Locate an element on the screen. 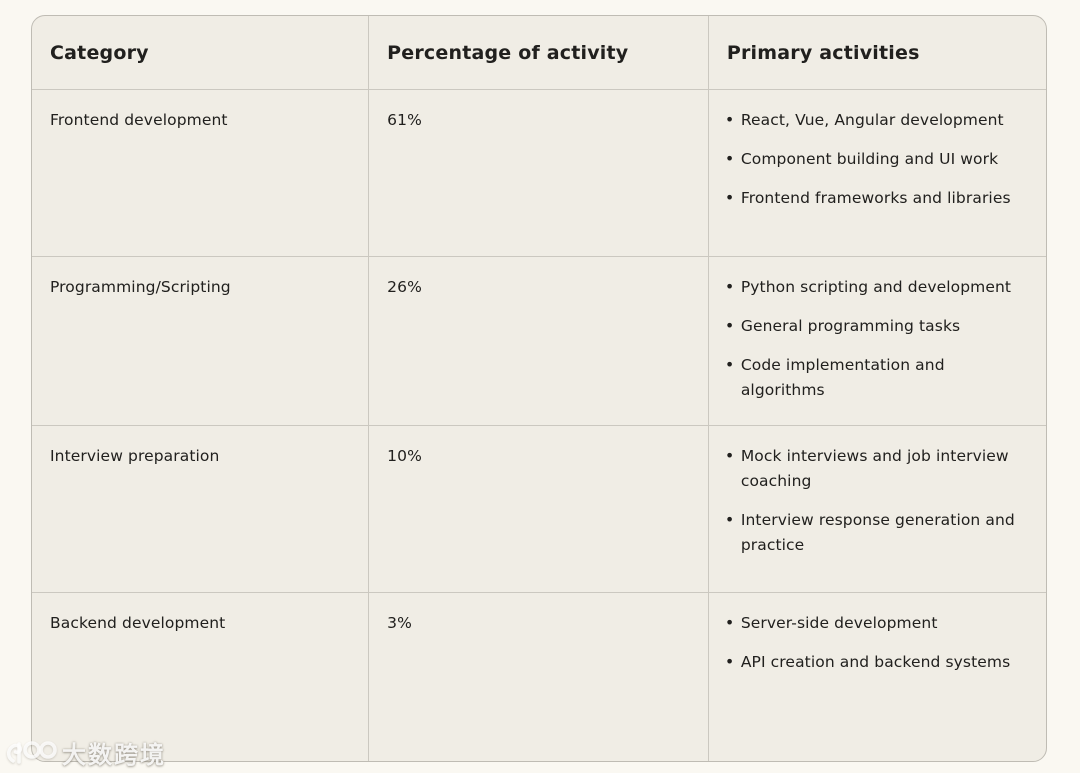 The image size is (1080, 773). activity-item: Server-side development is located at coordinates (873, 623).